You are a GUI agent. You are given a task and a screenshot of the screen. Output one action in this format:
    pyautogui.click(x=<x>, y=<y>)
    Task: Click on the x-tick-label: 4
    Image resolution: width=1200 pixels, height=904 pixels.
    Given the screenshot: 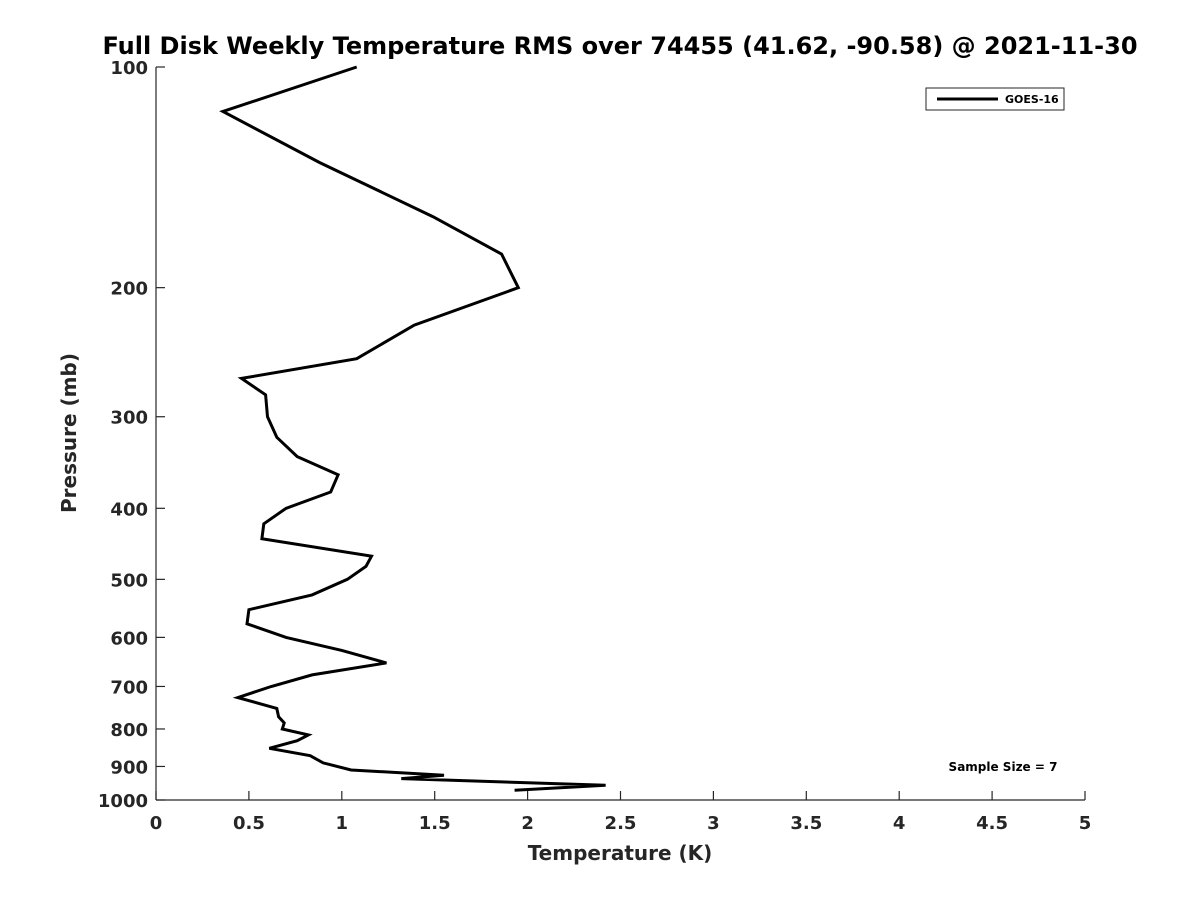 What is the action you would take?
    pyautogui.click(x=899, y=823)
    